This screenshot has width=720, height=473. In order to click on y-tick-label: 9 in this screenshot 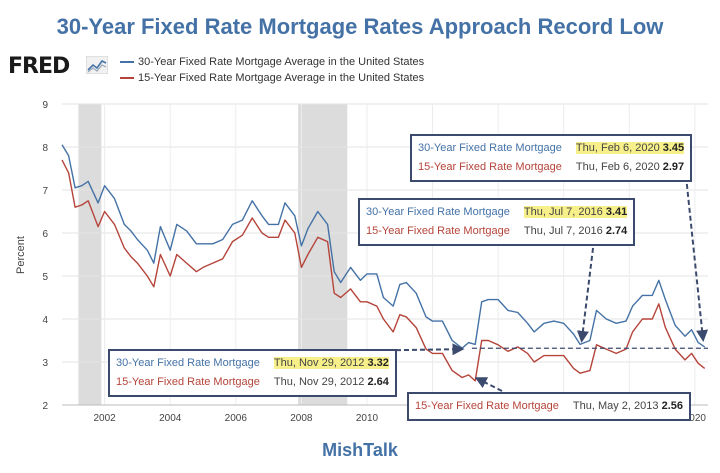, I will do `click(45, 105)`.